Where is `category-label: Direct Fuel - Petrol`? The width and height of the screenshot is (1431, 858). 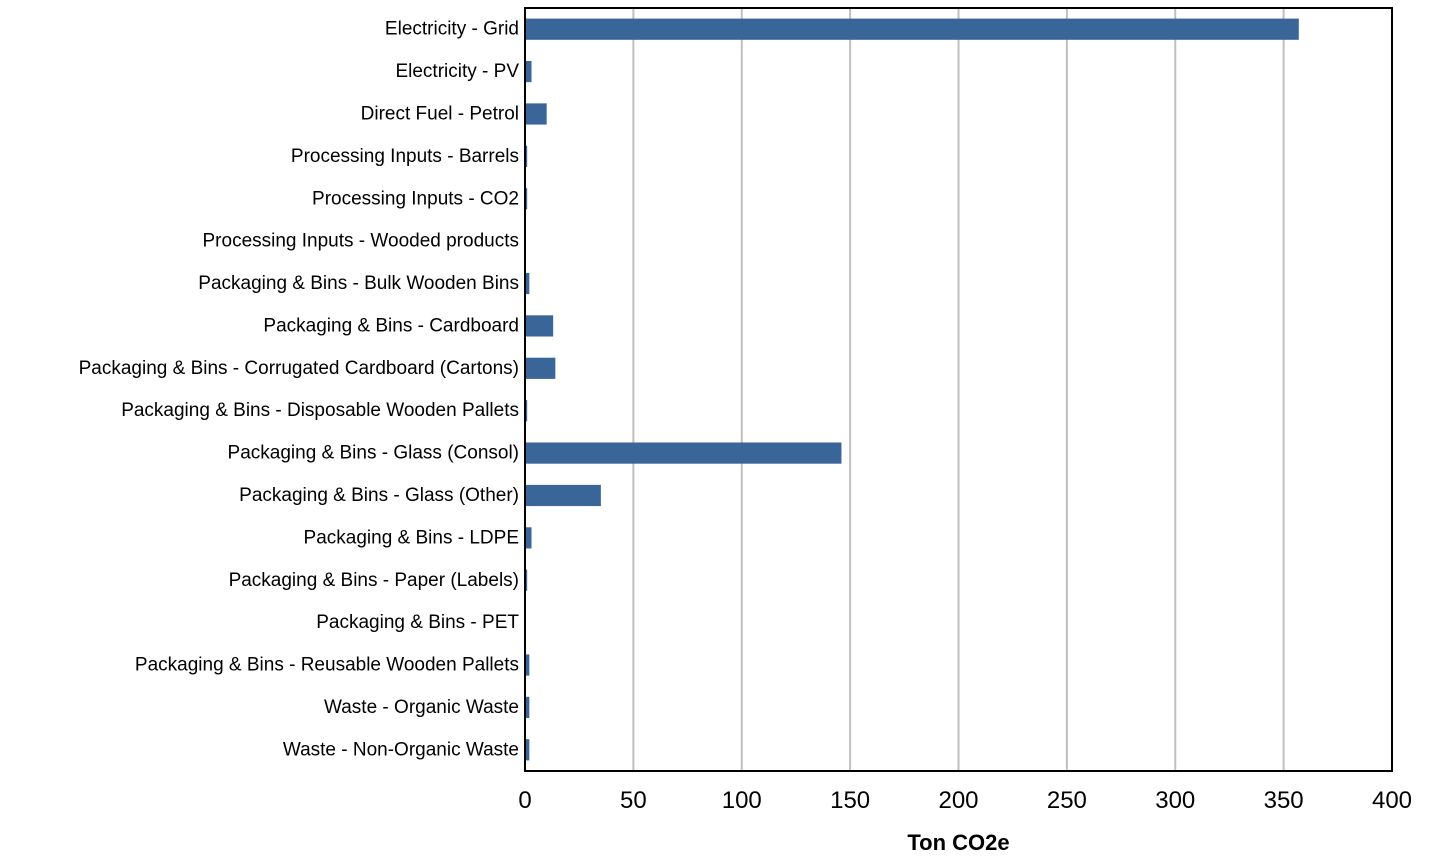
category-label: Direct Fuel - Petrol is located at coordinates (440, 113).